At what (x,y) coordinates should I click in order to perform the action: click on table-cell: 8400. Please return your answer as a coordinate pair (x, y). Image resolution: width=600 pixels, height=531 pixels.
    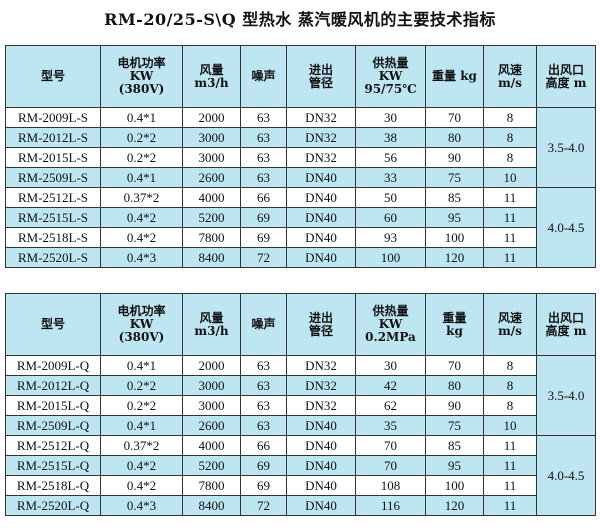
    Looking at the image, I should click on (211, 257).